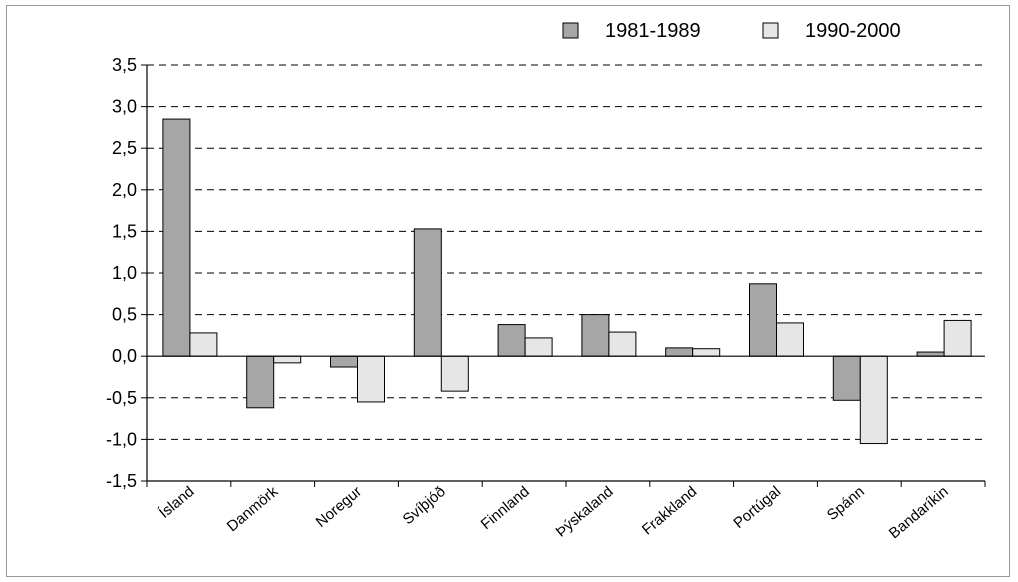  Describe the element at coordinates (177, 502) in the screenshot. I see `x-category-label: Ísland` at that location.